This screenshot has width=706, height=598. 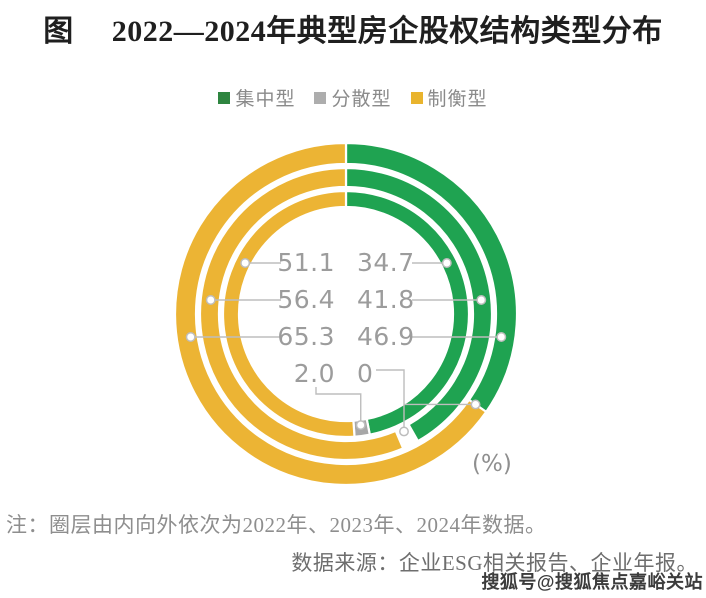 I want to click on label-balanced-middle: 56.4, so click(x=306, y=299).